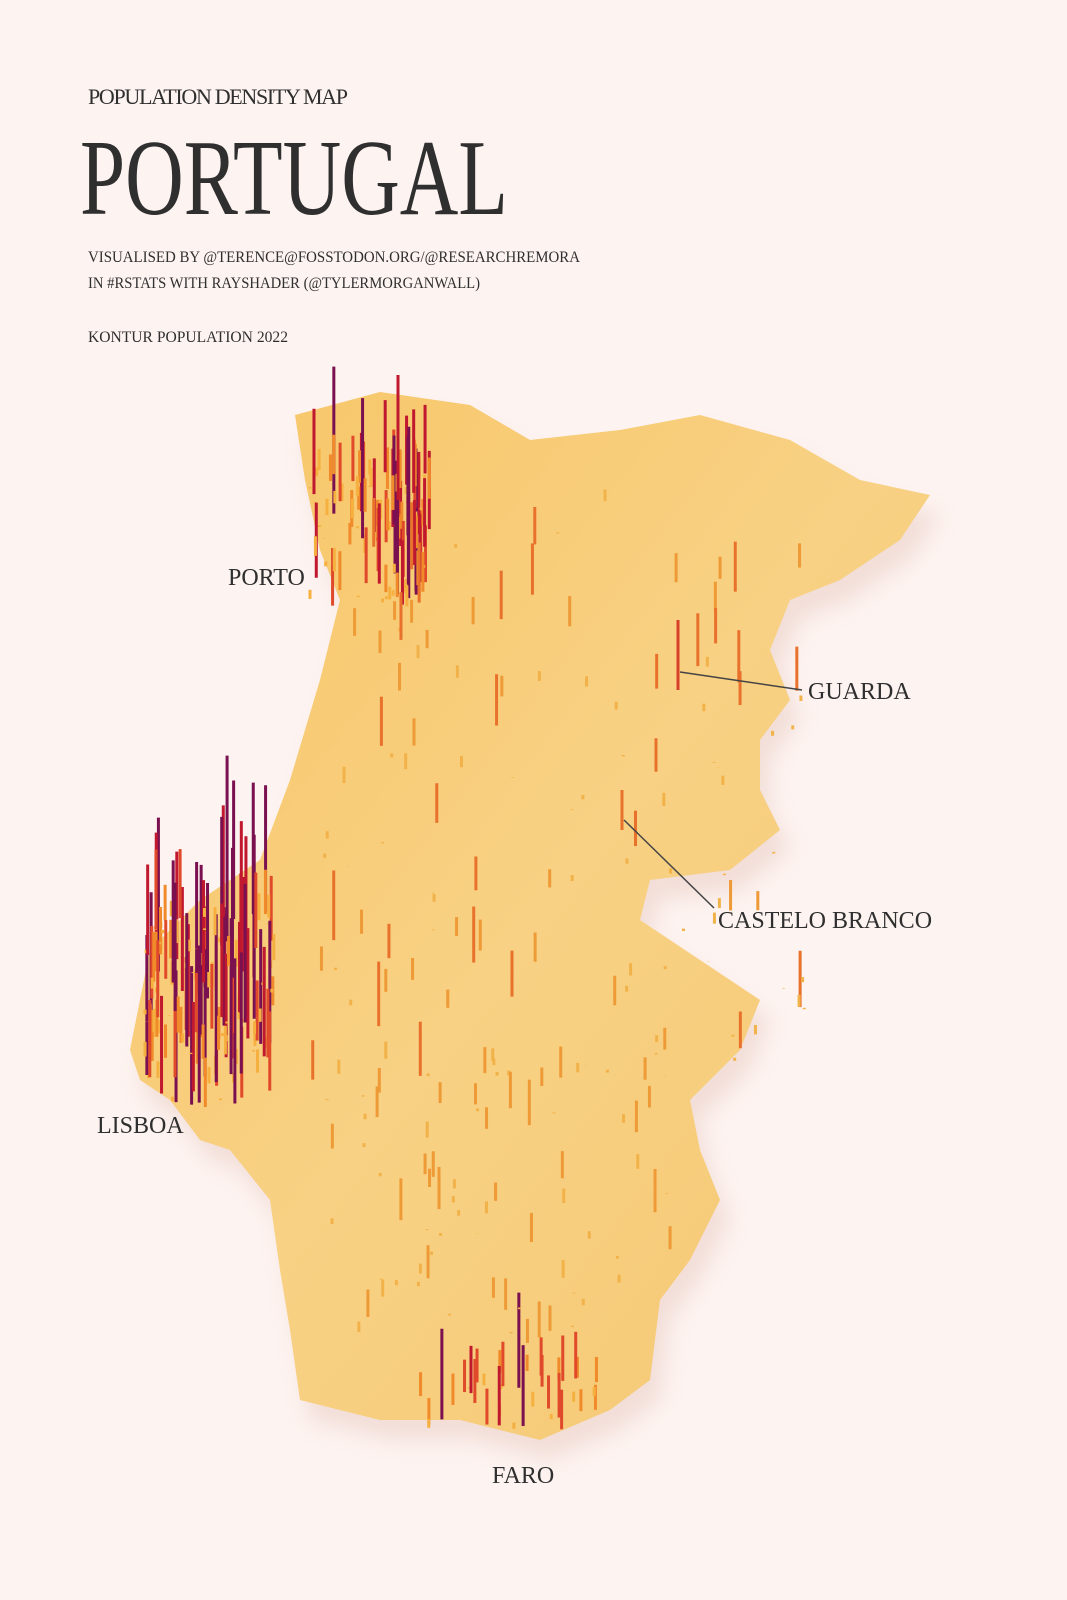 The height and width of the screenshot is (1600, 1067). Describe the element at coordinates (218, 96) in the screenshot. I see `subtitle: POPULATION DENSITY MAP` at that location.